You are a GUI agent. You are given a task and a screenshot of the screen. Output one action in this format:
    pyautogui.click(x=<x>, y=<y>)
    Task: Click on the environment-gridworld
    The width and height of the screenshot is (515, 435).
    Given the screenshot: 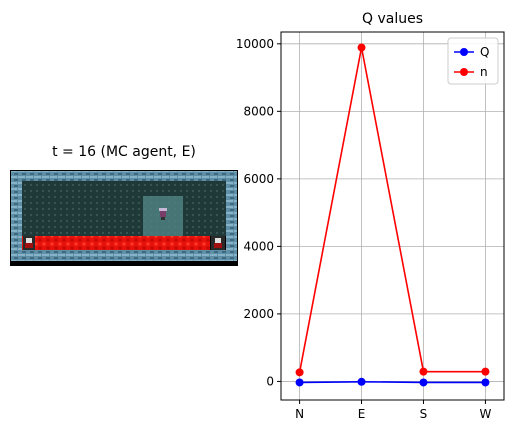 What is the action you would take?
    pyautogui.click(x=124, y=218)
    